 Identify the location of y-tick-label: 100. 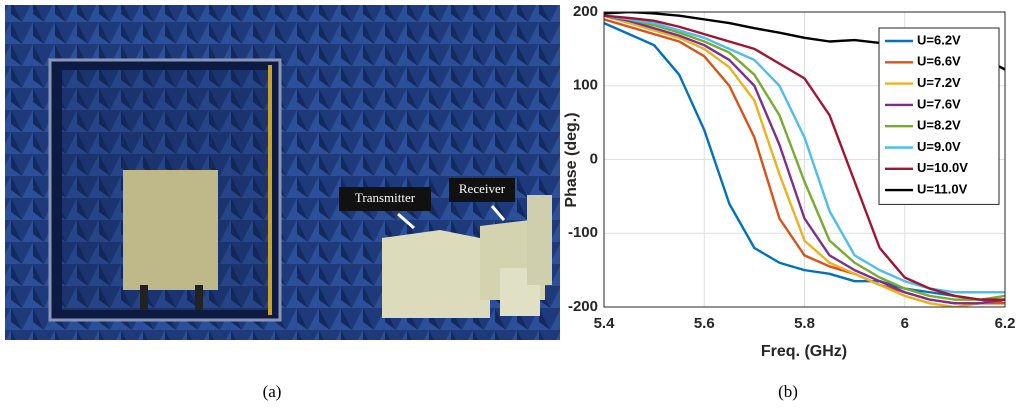
(585, 85).